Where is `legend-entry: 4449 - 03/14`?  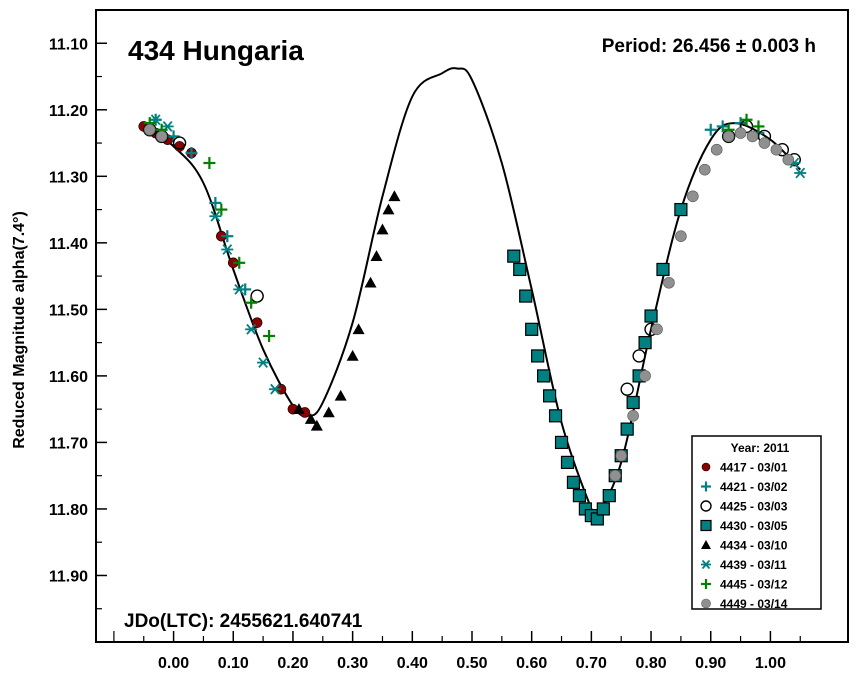 legend-entry: 4449 - 03/14 is located at coordinates (744, 604).